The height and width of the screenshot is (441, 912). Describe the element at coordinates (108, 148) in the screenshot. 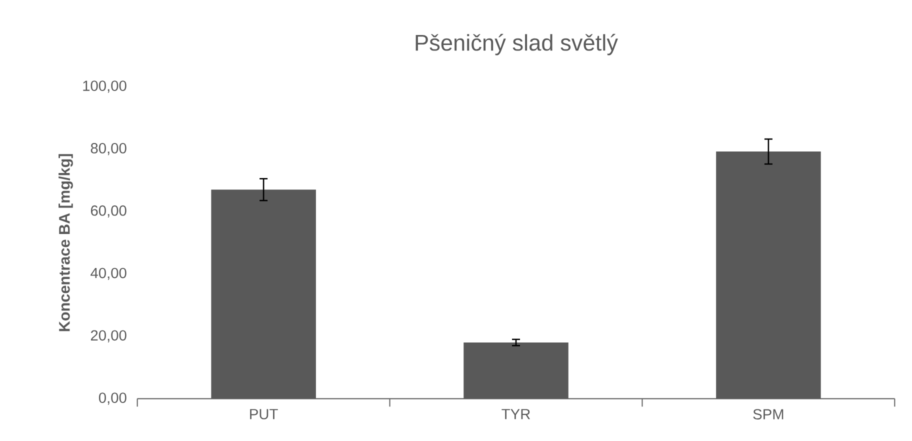

I see `y-tick-label: 80,00` at that location.